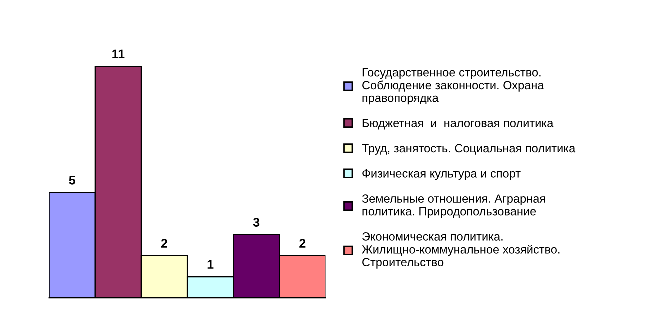 The height and width of the screenshot is (324, 658). Describe the element at coordinates (256, 222) in the screenshot. I see `data-label: 3` at that location.